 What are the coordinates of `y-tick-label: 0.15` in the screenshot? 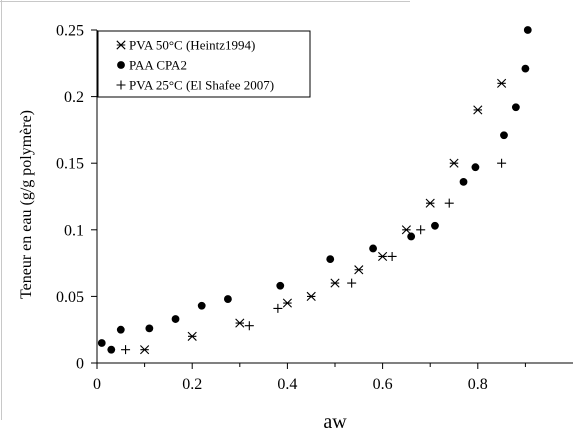 It's located at (70, 164).